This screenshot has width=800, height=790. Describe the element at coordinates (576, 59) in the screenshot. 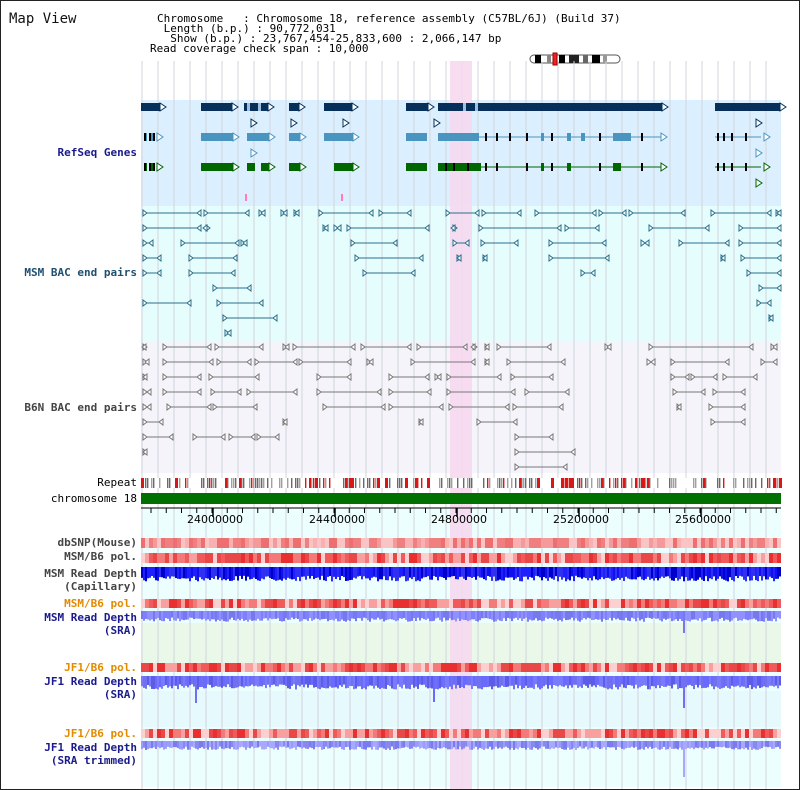

I see `chromosome-ideogram` at that location.